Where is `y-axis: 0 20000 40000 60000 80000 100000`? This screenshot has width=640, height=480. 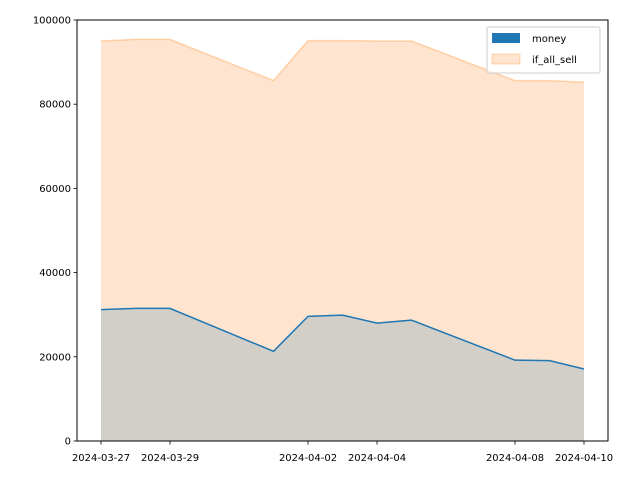
y-axis: 0 20000 40000 60000 80000 100000 is located at coordinates (55, 232).